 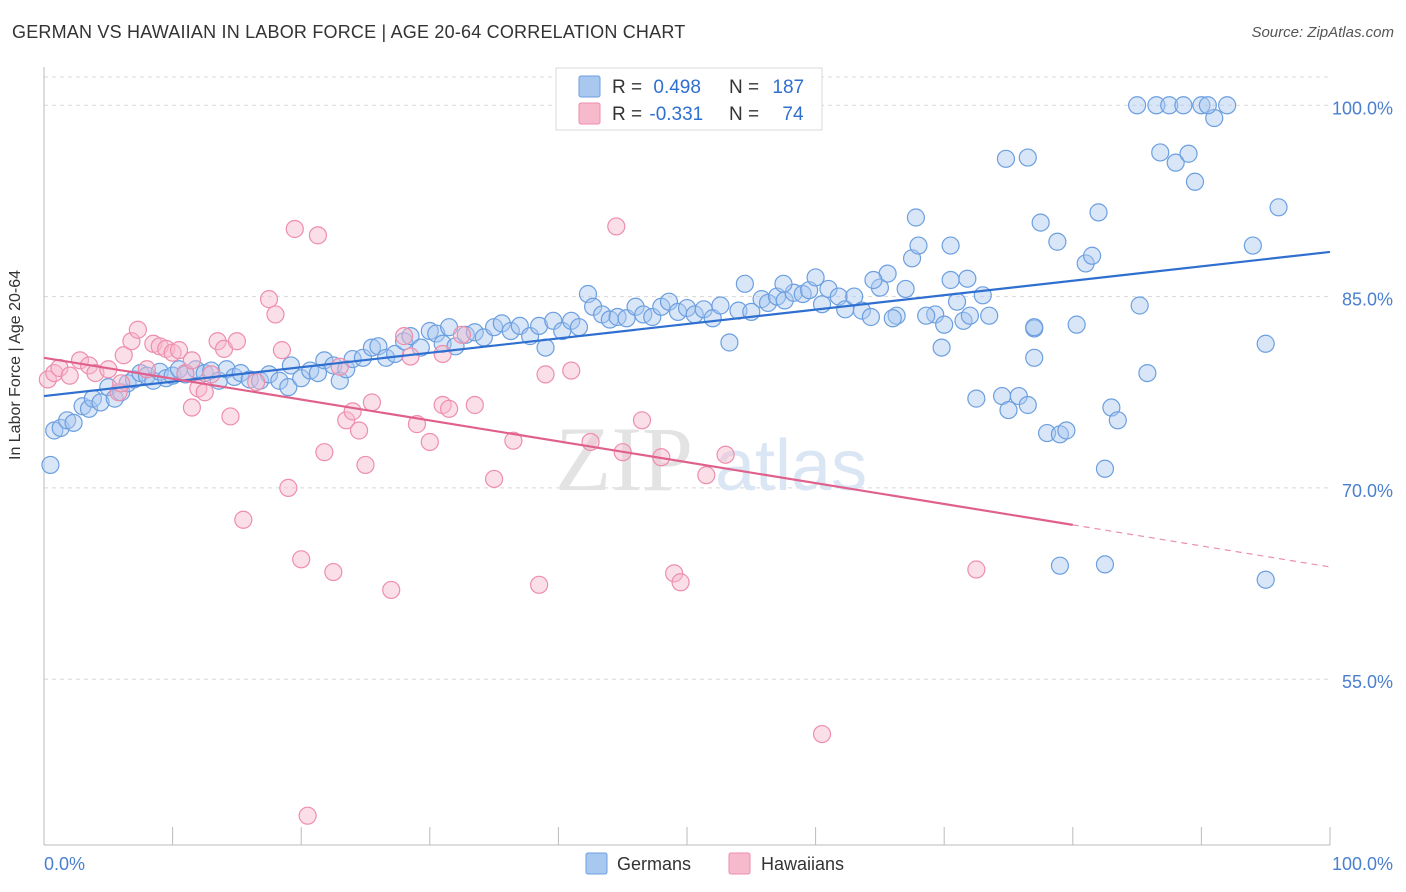 I want to click on y-tick-label-2: 85.0%, so click(x=1367, y=300).